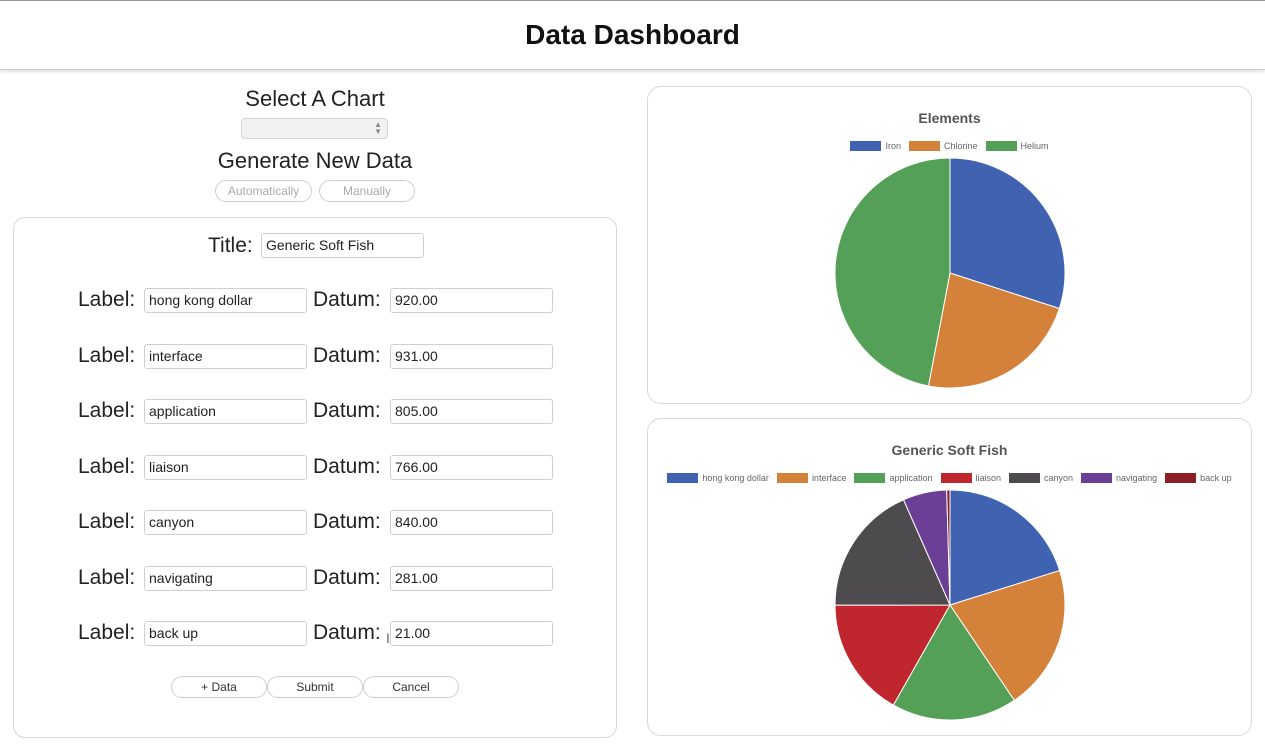 This screenshot has height=752, width=1265. What do you see at coordinates (953, 662) in the screenshot?
I see `pie-slice-application` at bounding box center [953, 662].